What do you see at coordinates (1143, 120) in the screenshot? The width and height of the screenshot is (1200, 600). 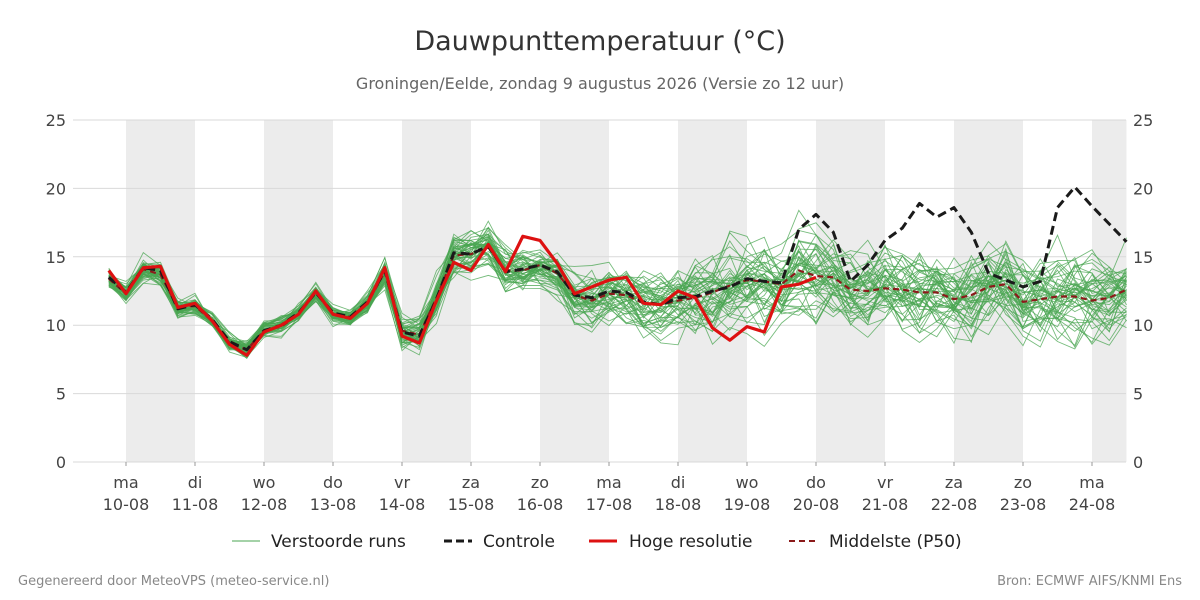 I see `y-tick-right: 25` at bounding box center [1143, 120].